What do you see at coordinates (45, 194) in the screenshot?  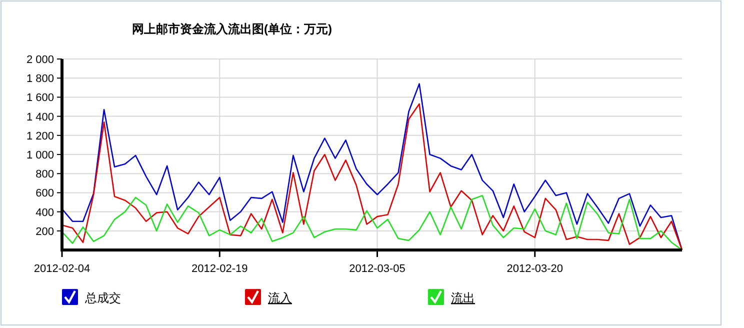 I see `y-tick-label: 600` at bounding box center [45, 194].